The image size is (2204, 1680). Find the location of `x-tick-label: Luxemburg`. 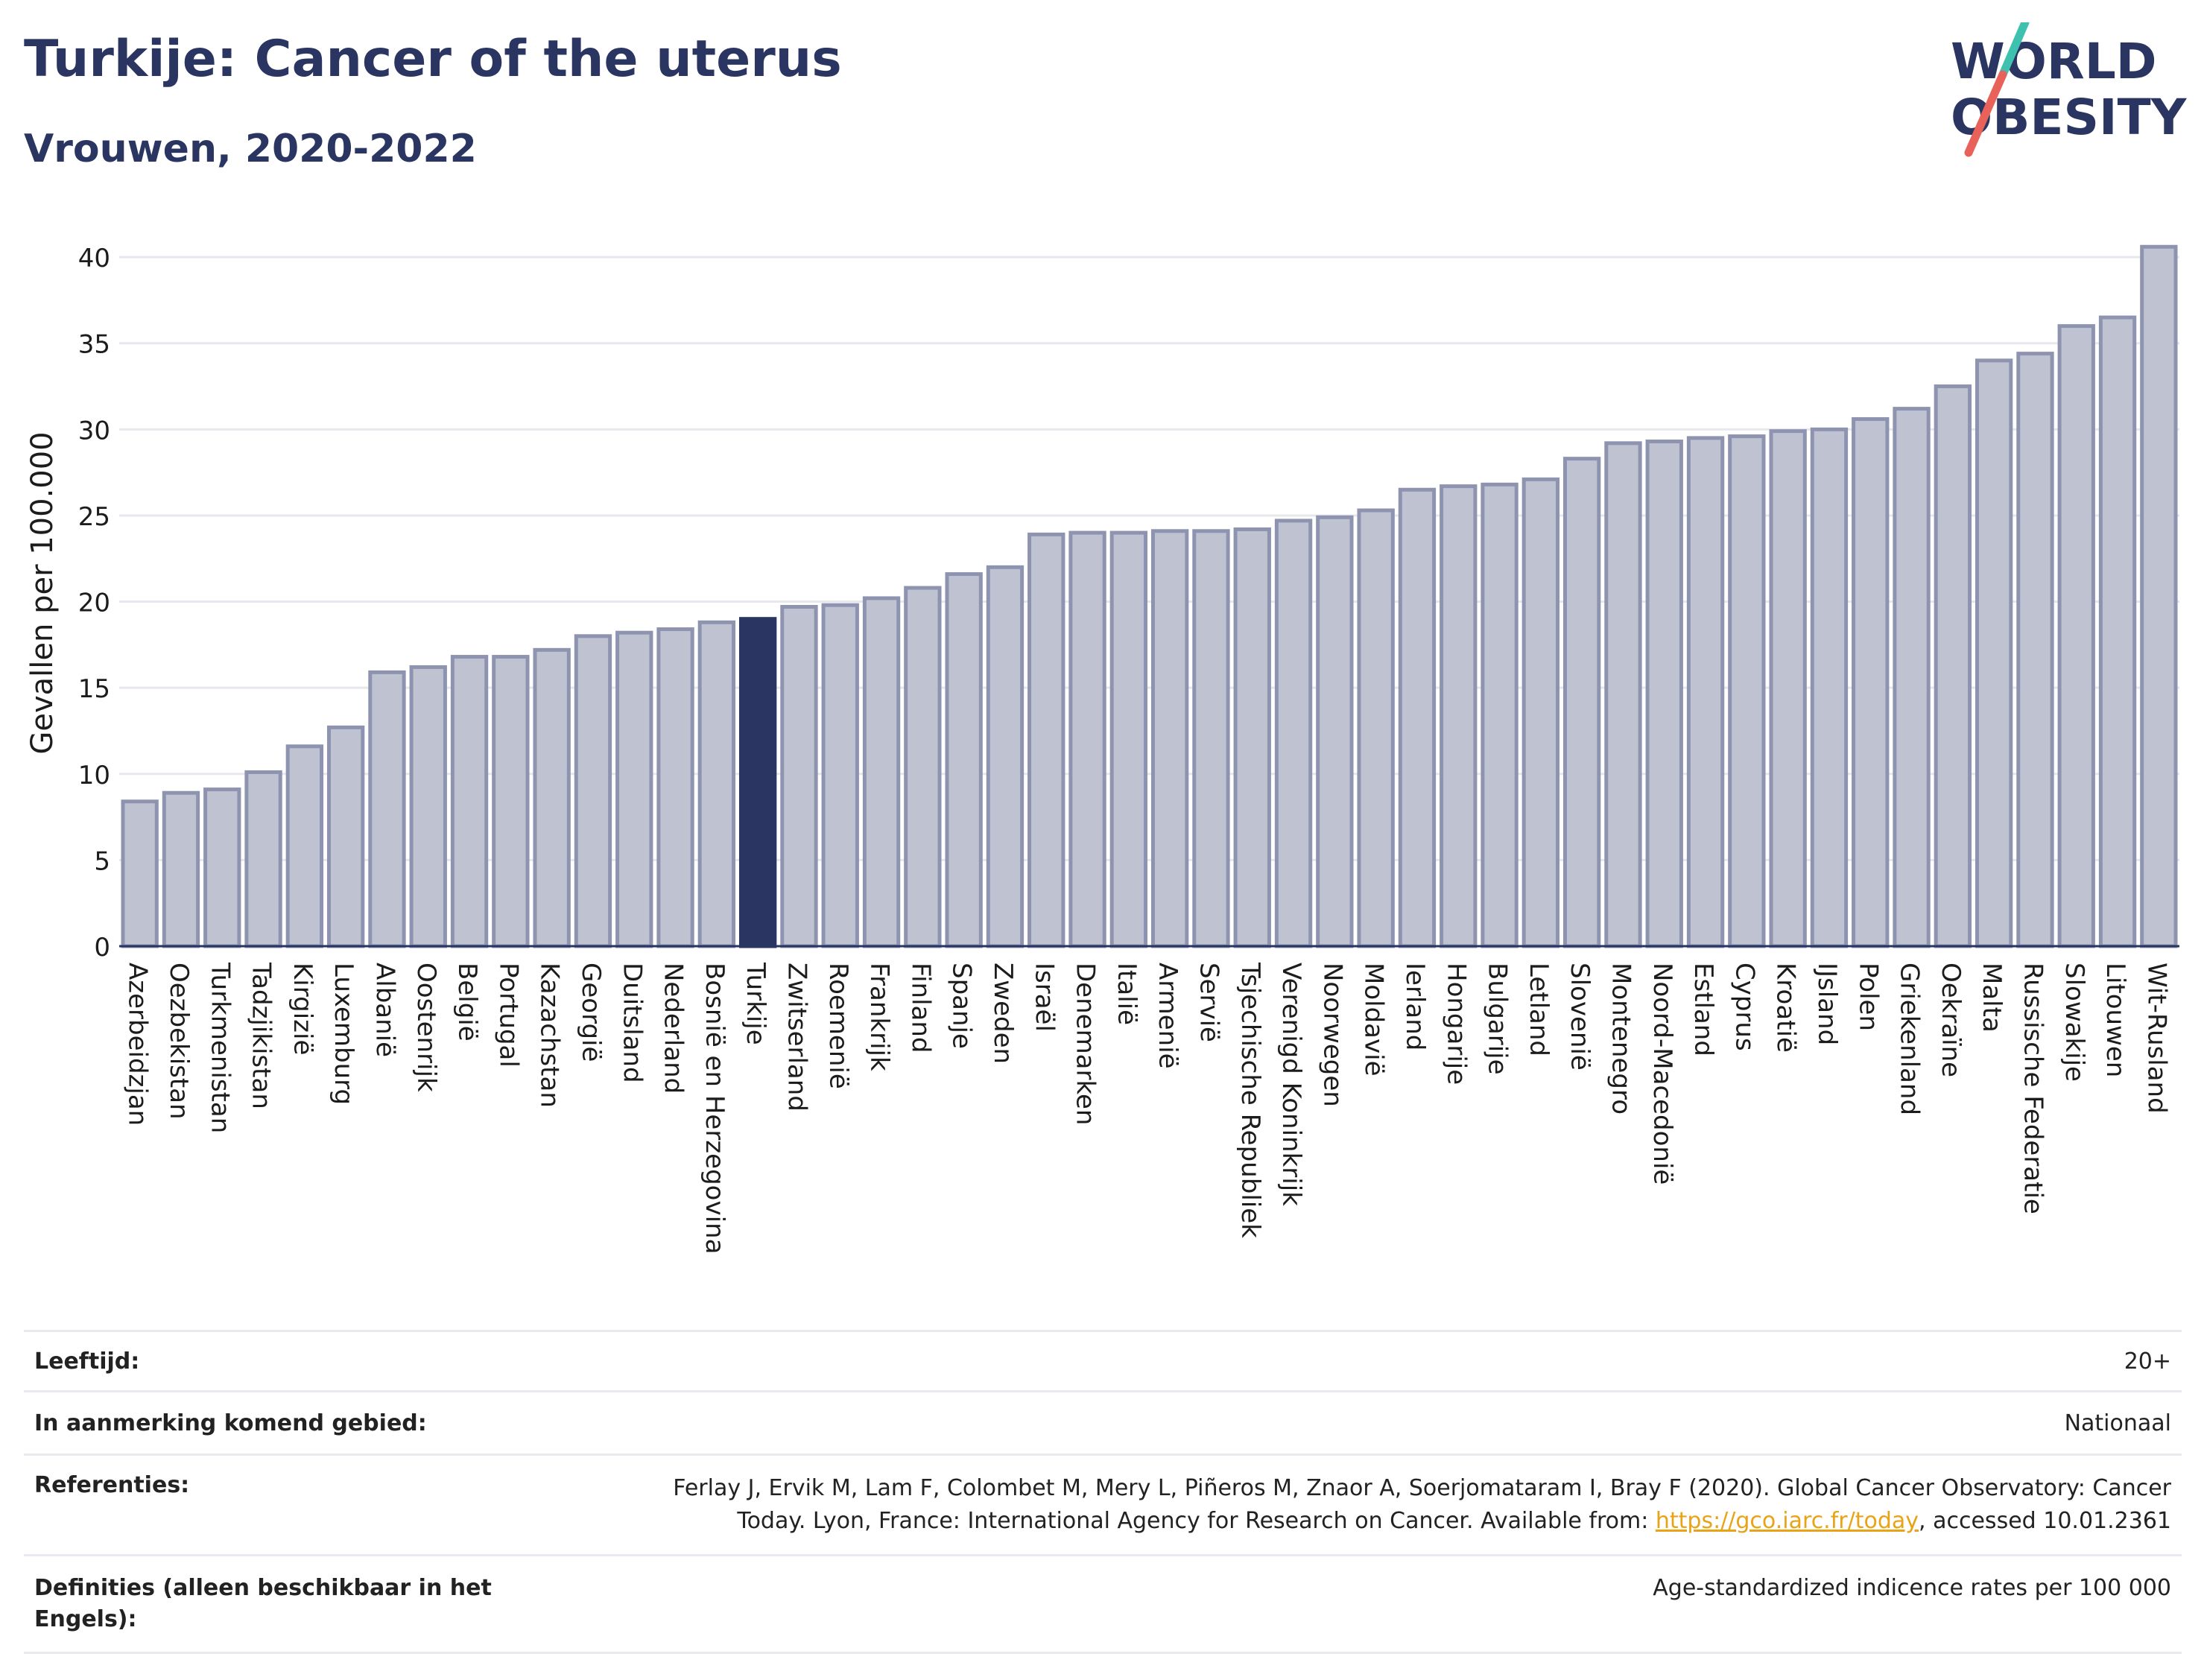

x-tick-label: Luxemburg is located at coordinates (343, 1034).